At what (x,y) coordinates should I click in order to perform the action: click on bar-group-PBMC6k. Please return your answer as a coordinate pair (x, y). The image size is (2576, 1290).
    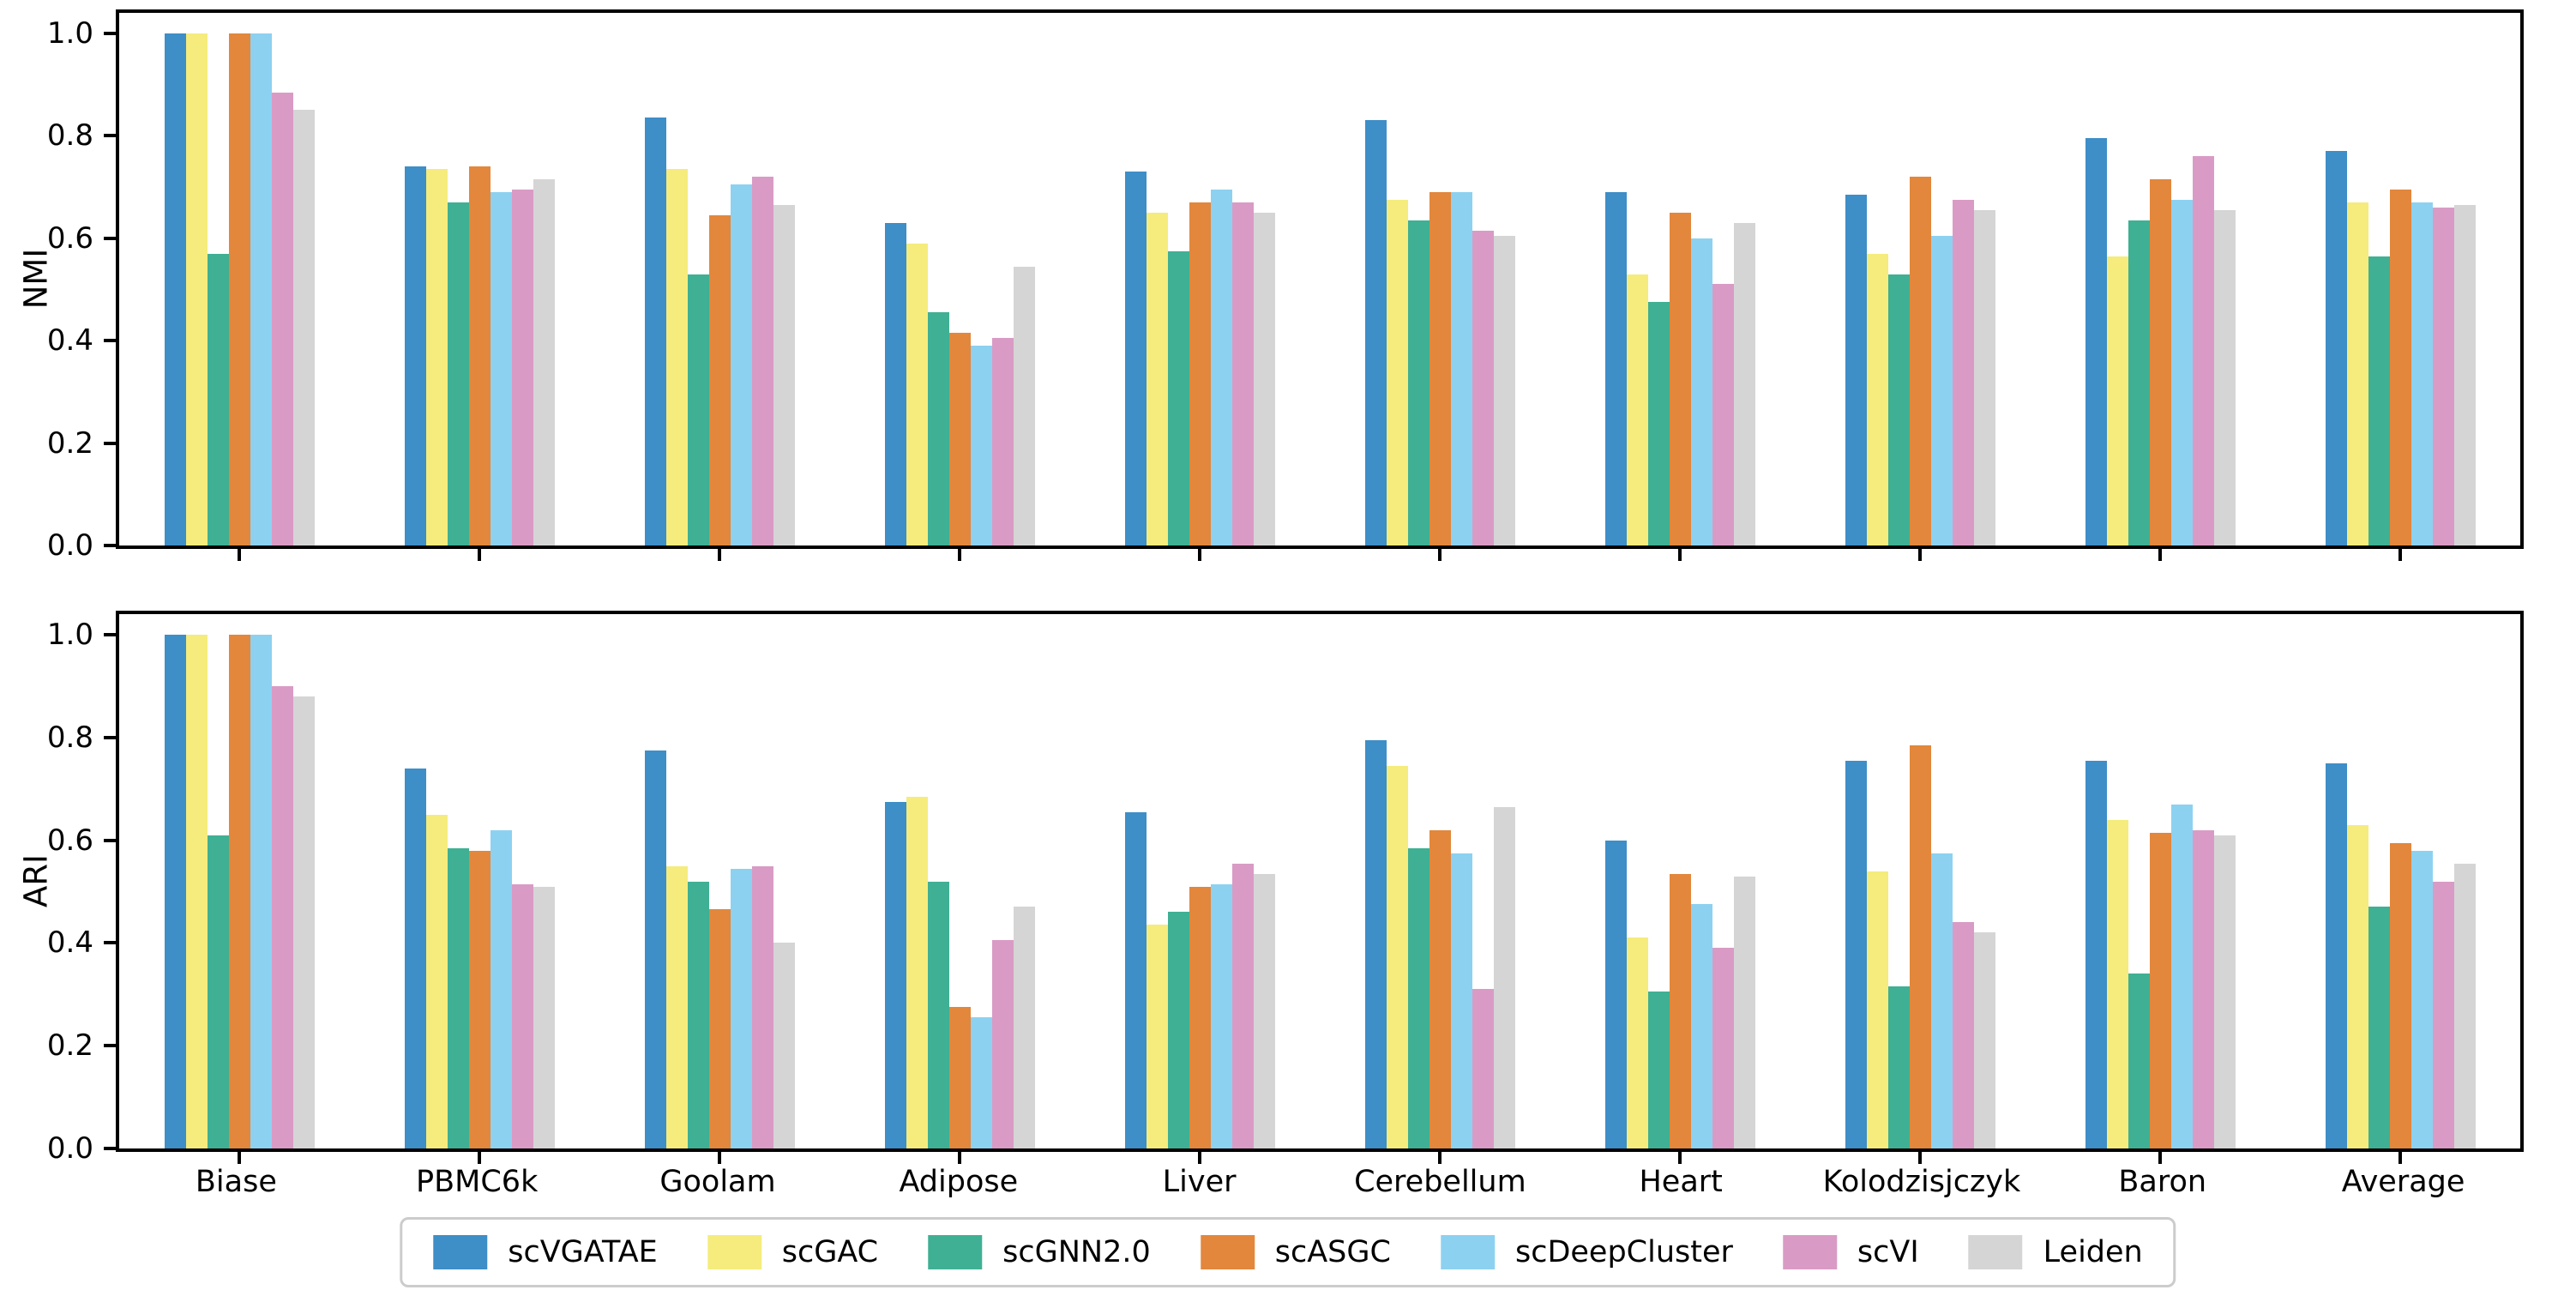
    Looking at the image, I should click on (479, 287).